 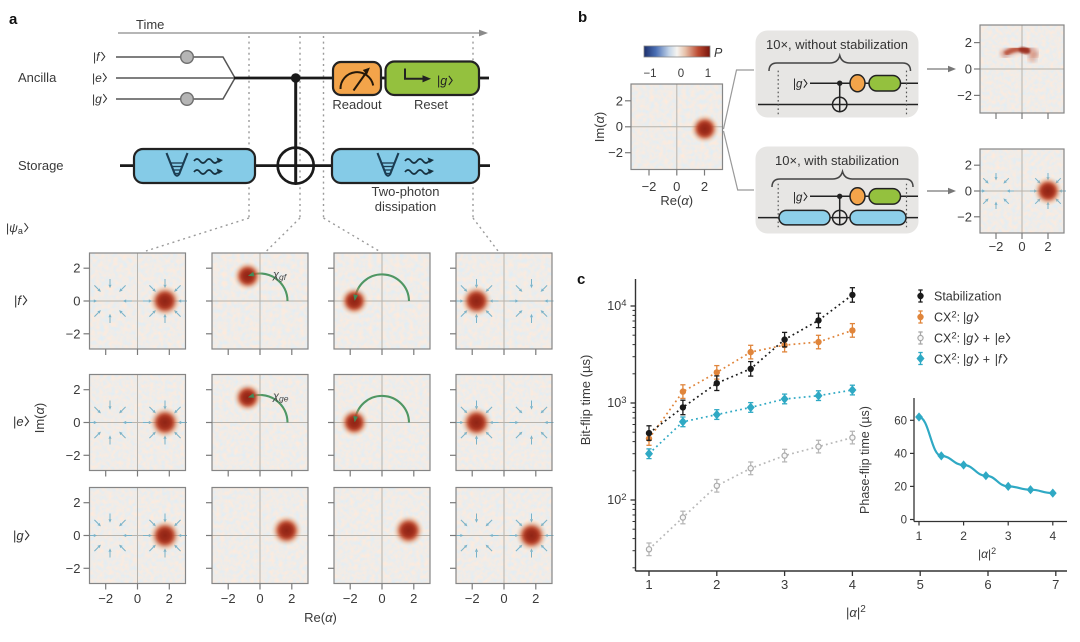 What do you see at coordinates (718, 53) in the screenshot?
I see `svg-text: P` at bounding box center [718, 53].